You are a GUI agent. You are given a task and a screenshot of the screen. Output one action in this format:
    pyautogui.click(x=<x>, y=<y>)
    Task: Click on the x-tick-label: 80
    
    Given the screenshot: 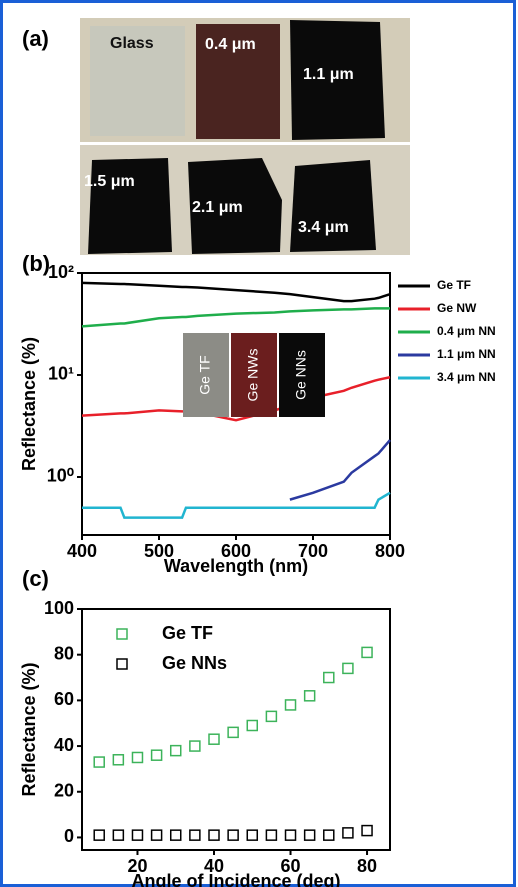 What is the action you would take?
    pyautogui.click(x=367, y=866)
    